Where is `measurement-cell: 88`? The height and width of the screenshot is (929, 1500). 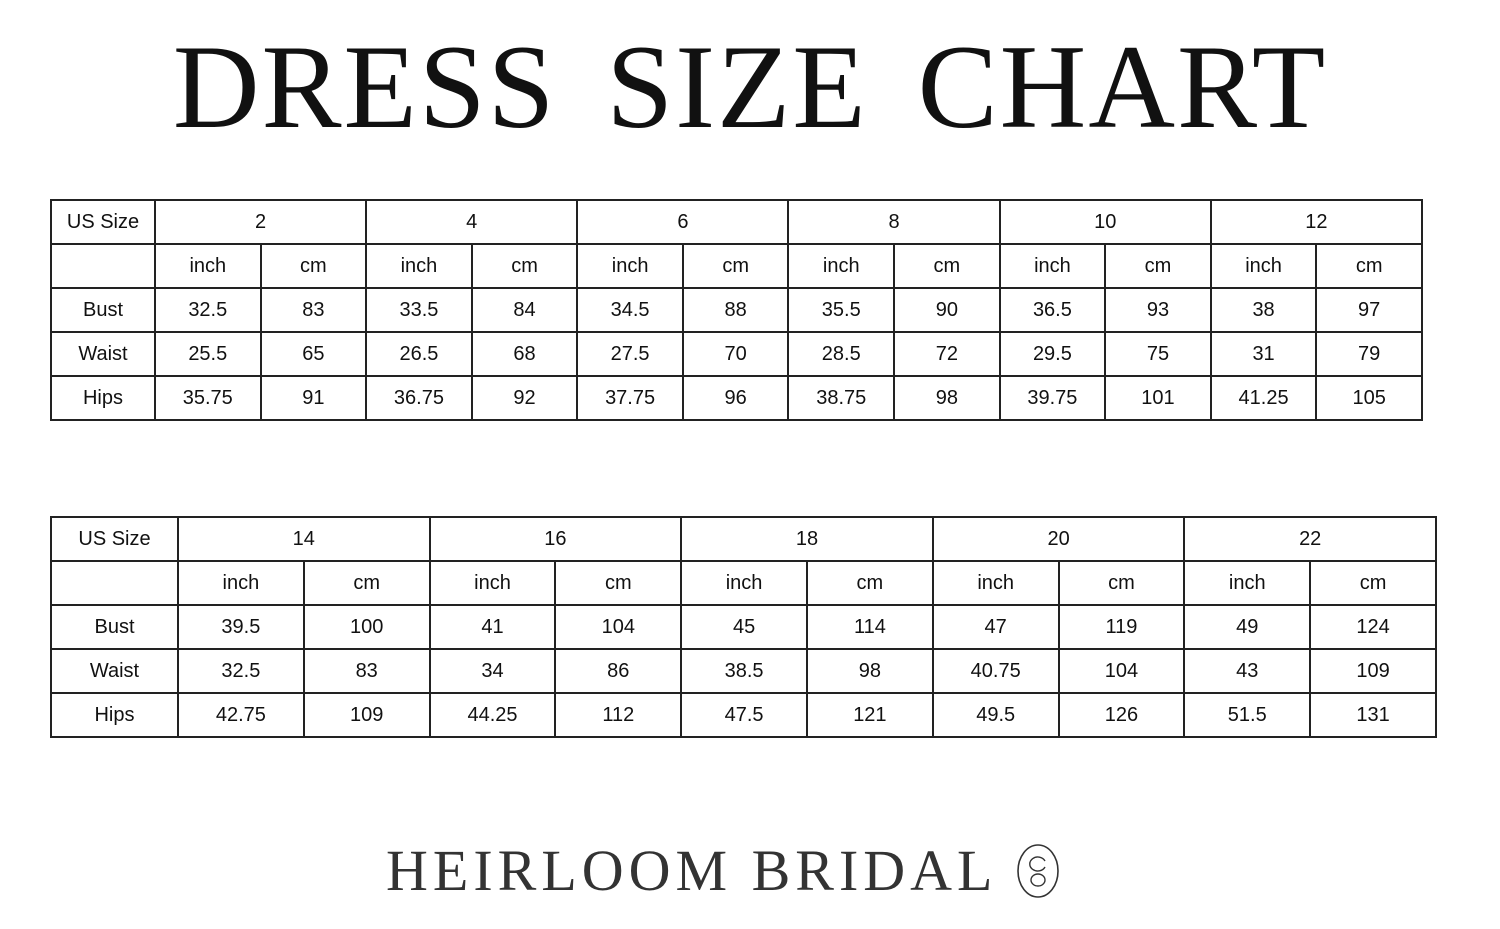 measurement-cell: 88 is located at coordinates (735, 310).